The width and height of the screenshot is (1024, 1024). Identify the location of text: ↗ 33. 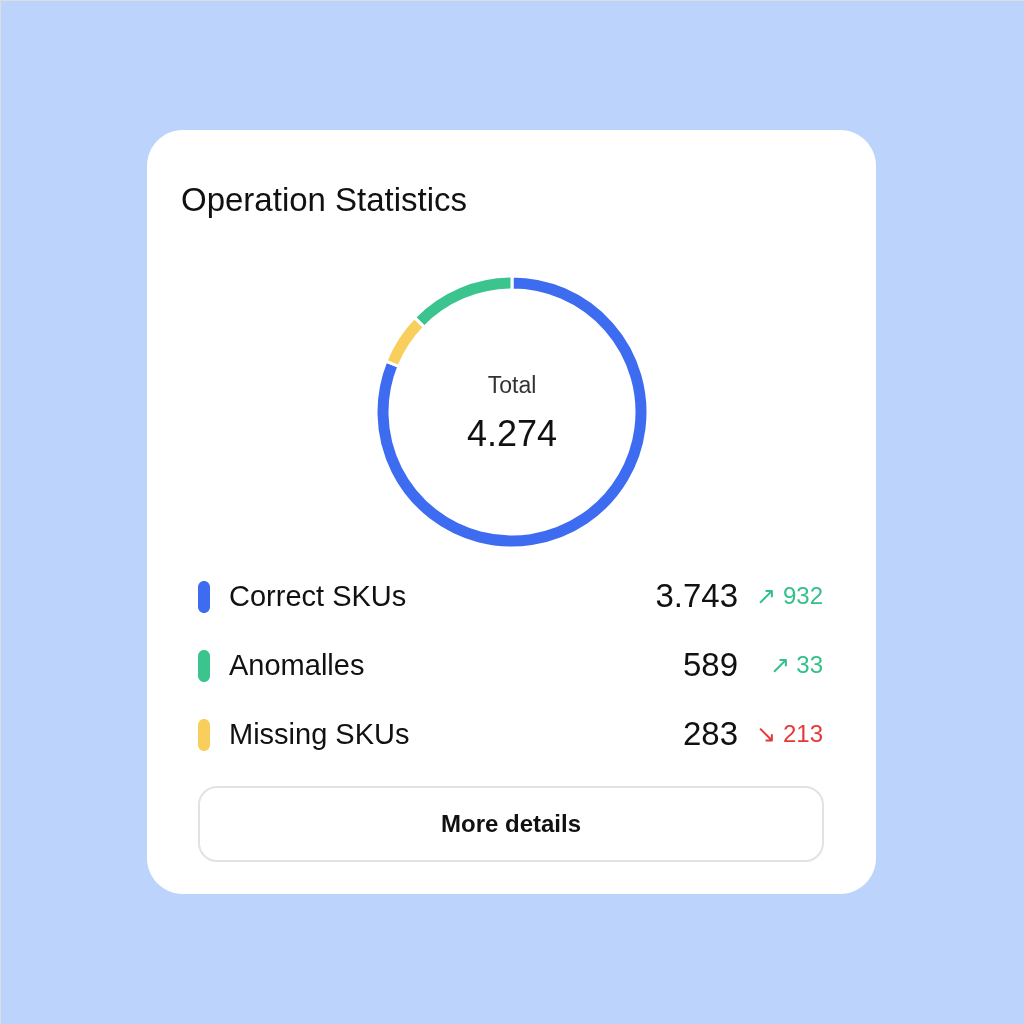
(796, 664).